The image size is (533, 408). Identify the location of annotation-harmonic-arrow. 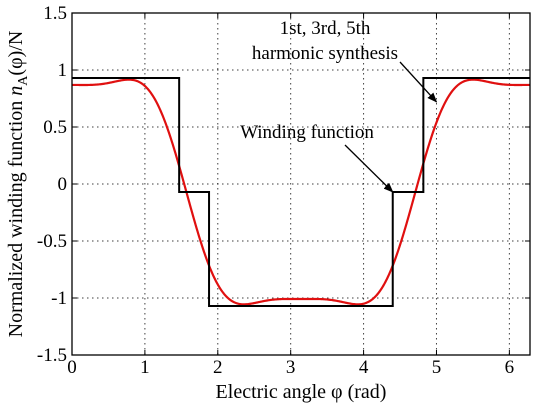
(418, 82).